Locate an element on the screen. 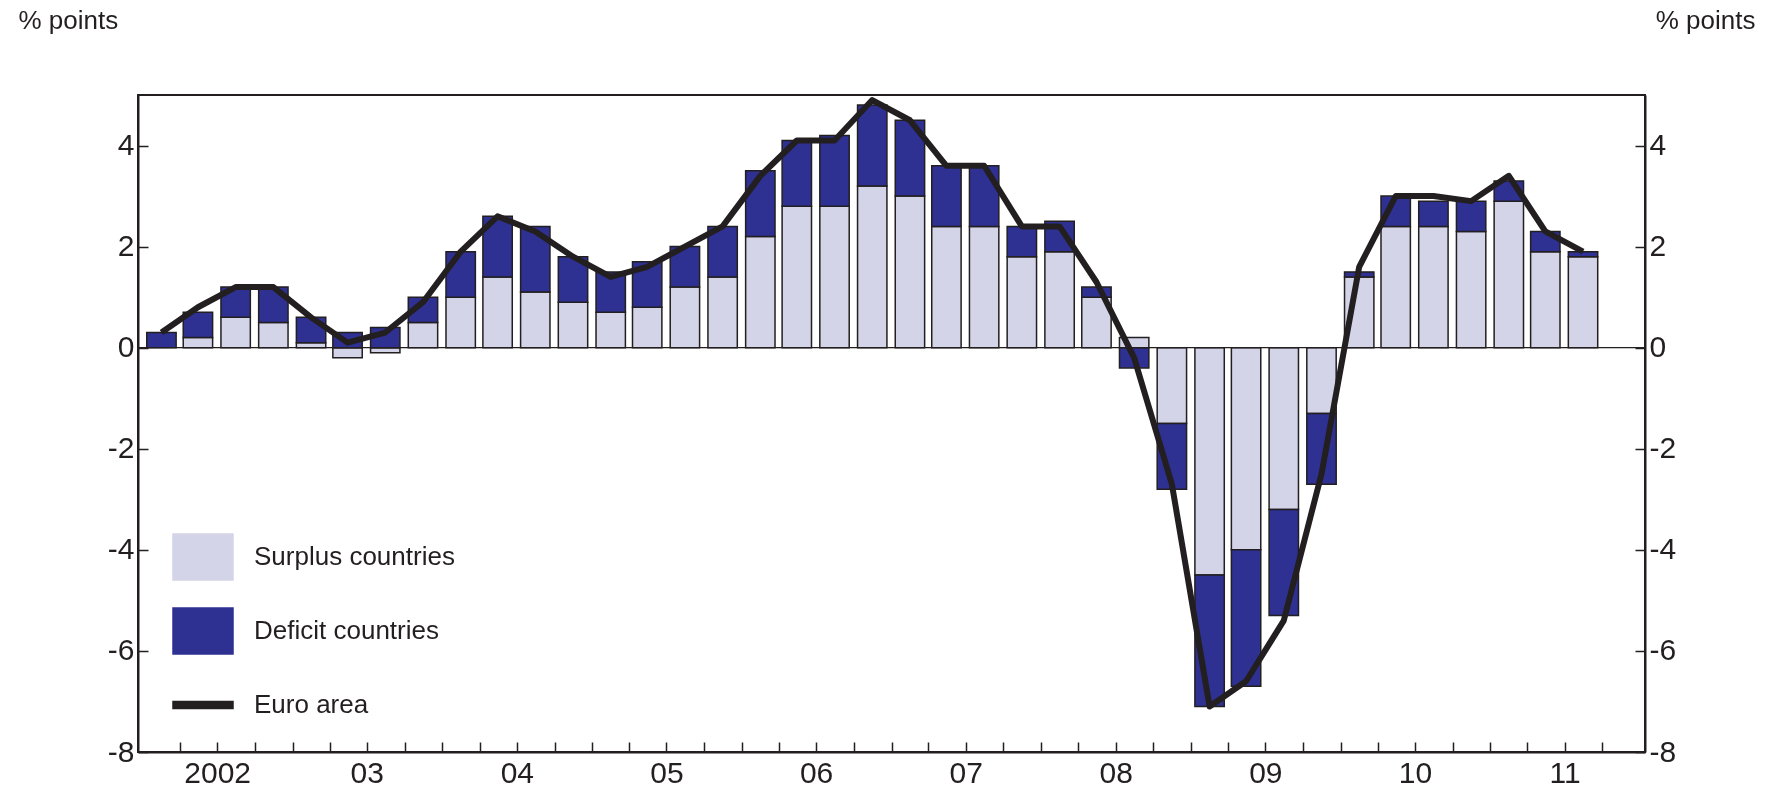 The height and width of the screenshot is (803, 1774). x-tick-label: 07 is located at coordinates (966, 772).